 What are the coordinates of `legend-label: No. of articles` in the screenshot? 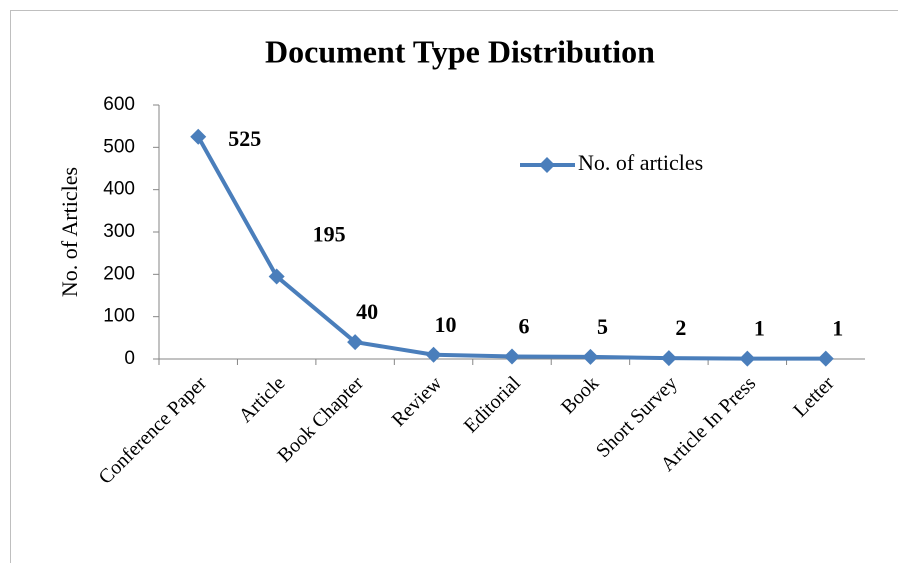 It's located at (640, 162).